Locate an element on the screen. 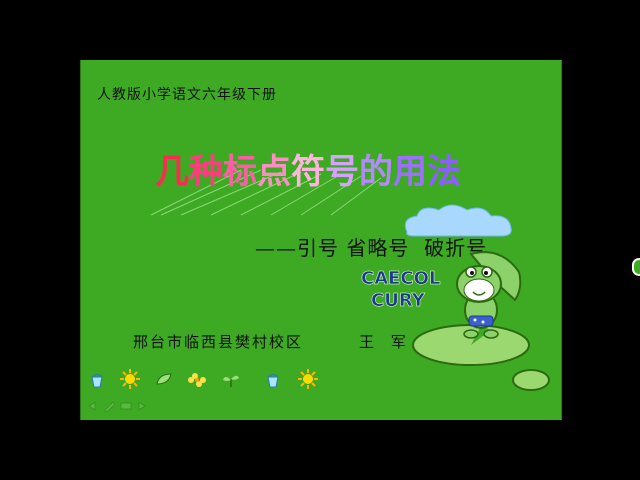  slideshow-toolbar is located at coordinates (117, 406).